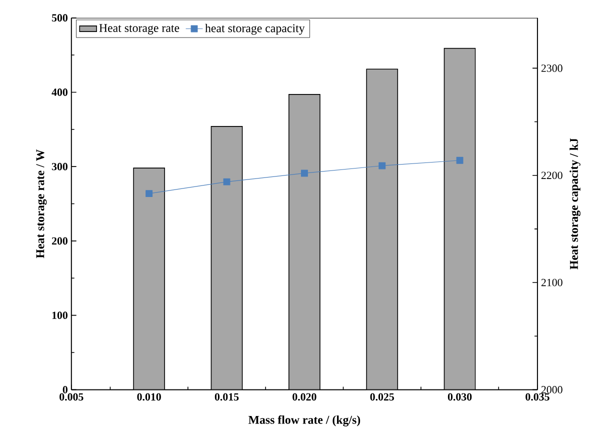 The image size is (593, 439). I want to click on y2-tick-label: 2000, so click(551, 390).